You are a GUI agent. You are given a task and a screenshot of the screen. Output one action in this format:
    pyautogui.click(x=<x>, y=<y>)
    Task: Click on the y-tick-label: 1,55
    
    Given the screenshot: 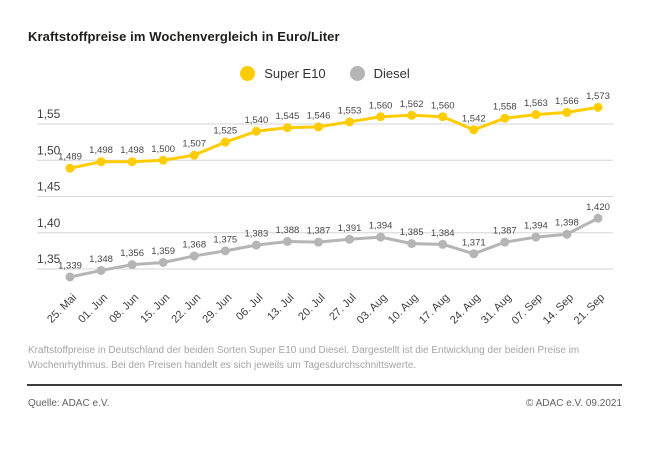 What is the action you would take?
    pyautogui.click(x=49, y=114)
    